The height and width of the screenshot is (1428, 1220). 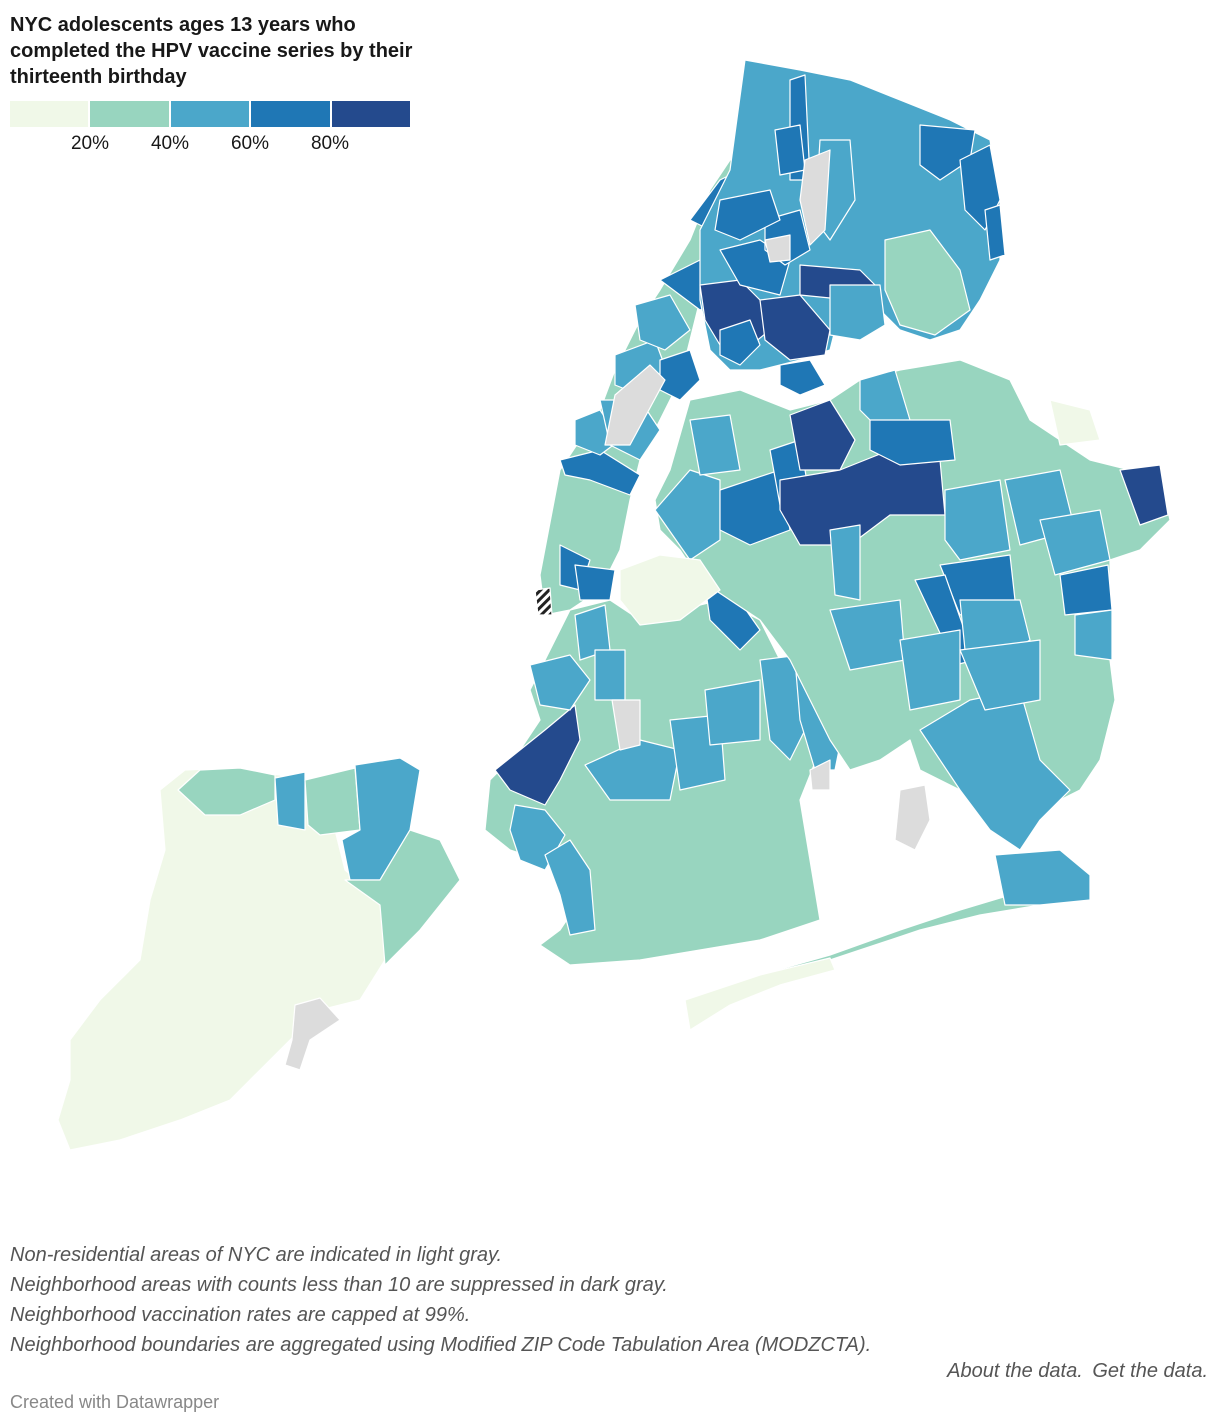 I want to click on legend-bar, so click(x=210, y=114).